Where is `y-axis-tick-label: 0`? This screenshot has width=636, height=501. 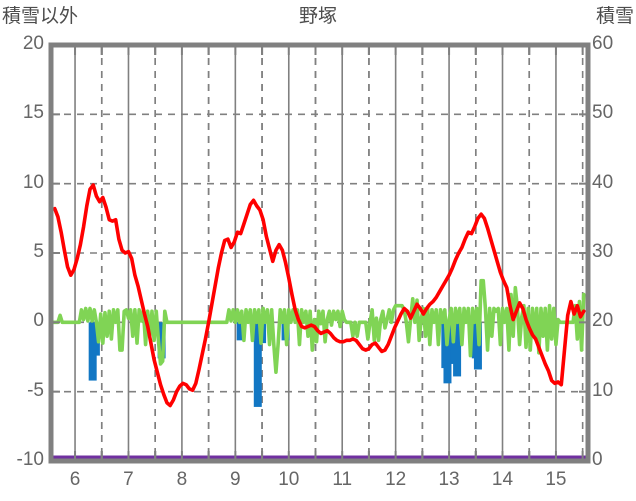 y-axis-tick-label: 0 is located at coordinates (38, 321).